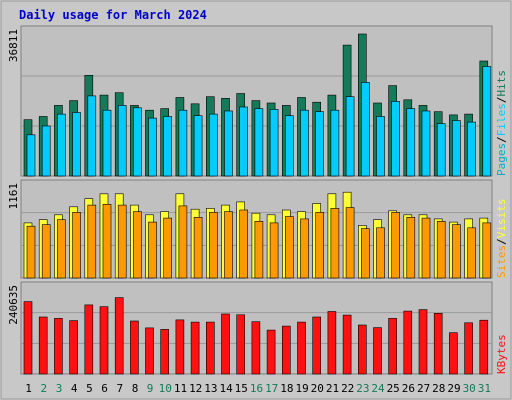 This screenshot has width=512, height=400. What do you see at coordinates (59, 388) in the screenshot?
I see `day-label: 3` at bounding box center [59, 388].